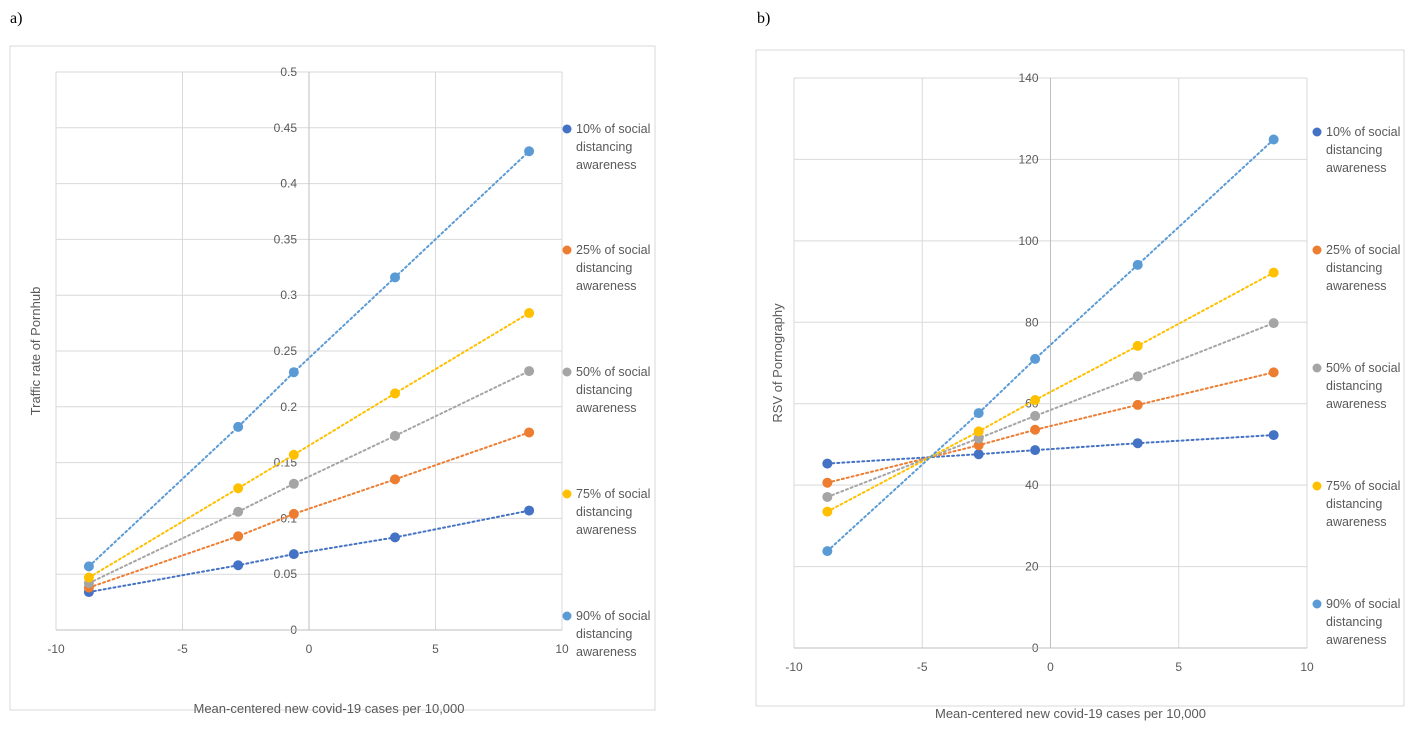 The image size is (1418, 756). What do you see at coordinates (288, 407) in the screenshot?
I see `y-tick-label: 0.2` at bounding box center [288, 407].